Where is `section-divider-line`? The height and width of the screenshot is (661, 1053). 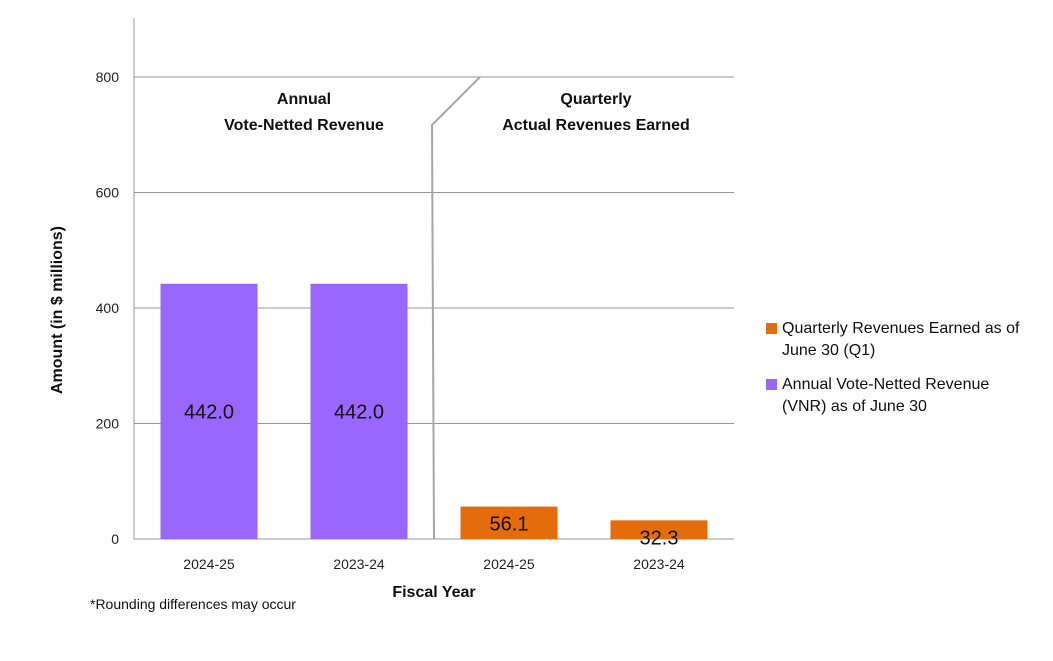
section-divider-line is located at coordinates (455, 308).